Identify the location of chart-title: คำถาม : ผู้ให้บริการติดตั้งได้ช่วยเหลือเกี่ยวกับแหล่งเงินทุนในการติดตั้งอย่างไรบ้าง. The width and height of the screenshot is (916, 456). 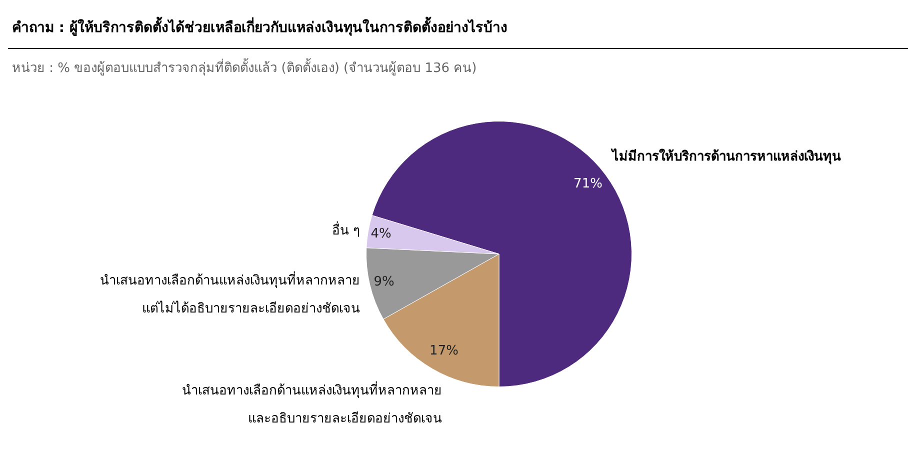
(458, 28).